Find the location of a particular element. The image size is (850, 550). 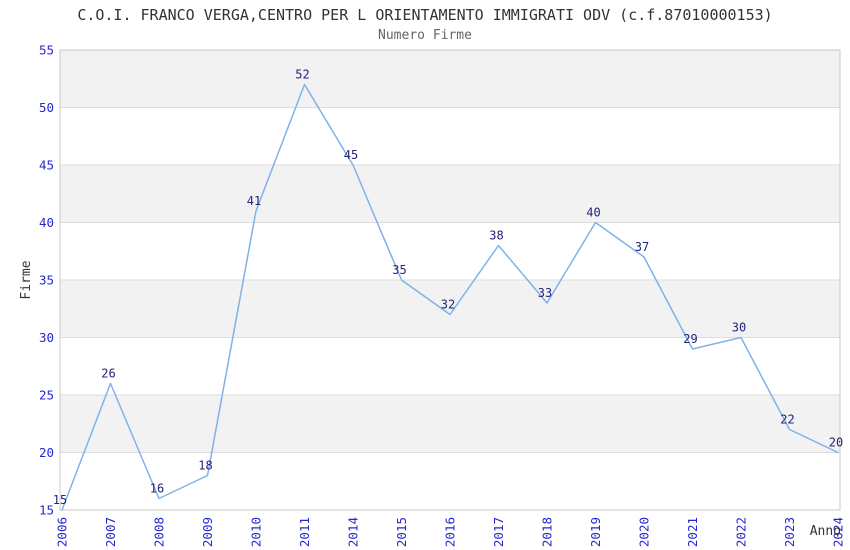

x-tick-label: 2023 is located at coordinates (789, 532).